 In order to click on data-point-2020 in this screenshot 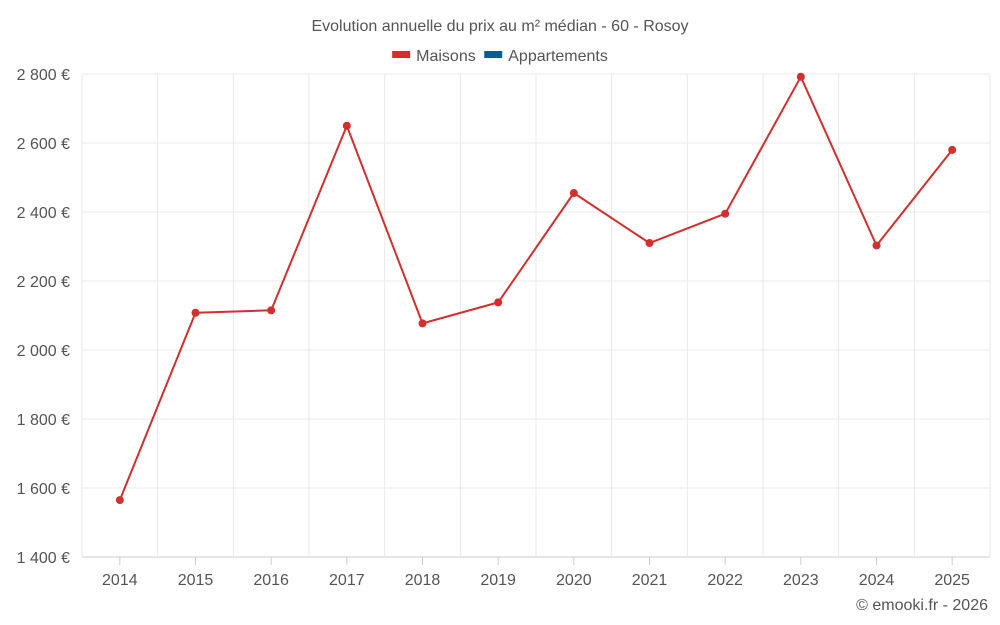, I will do `click(573, 193)`.